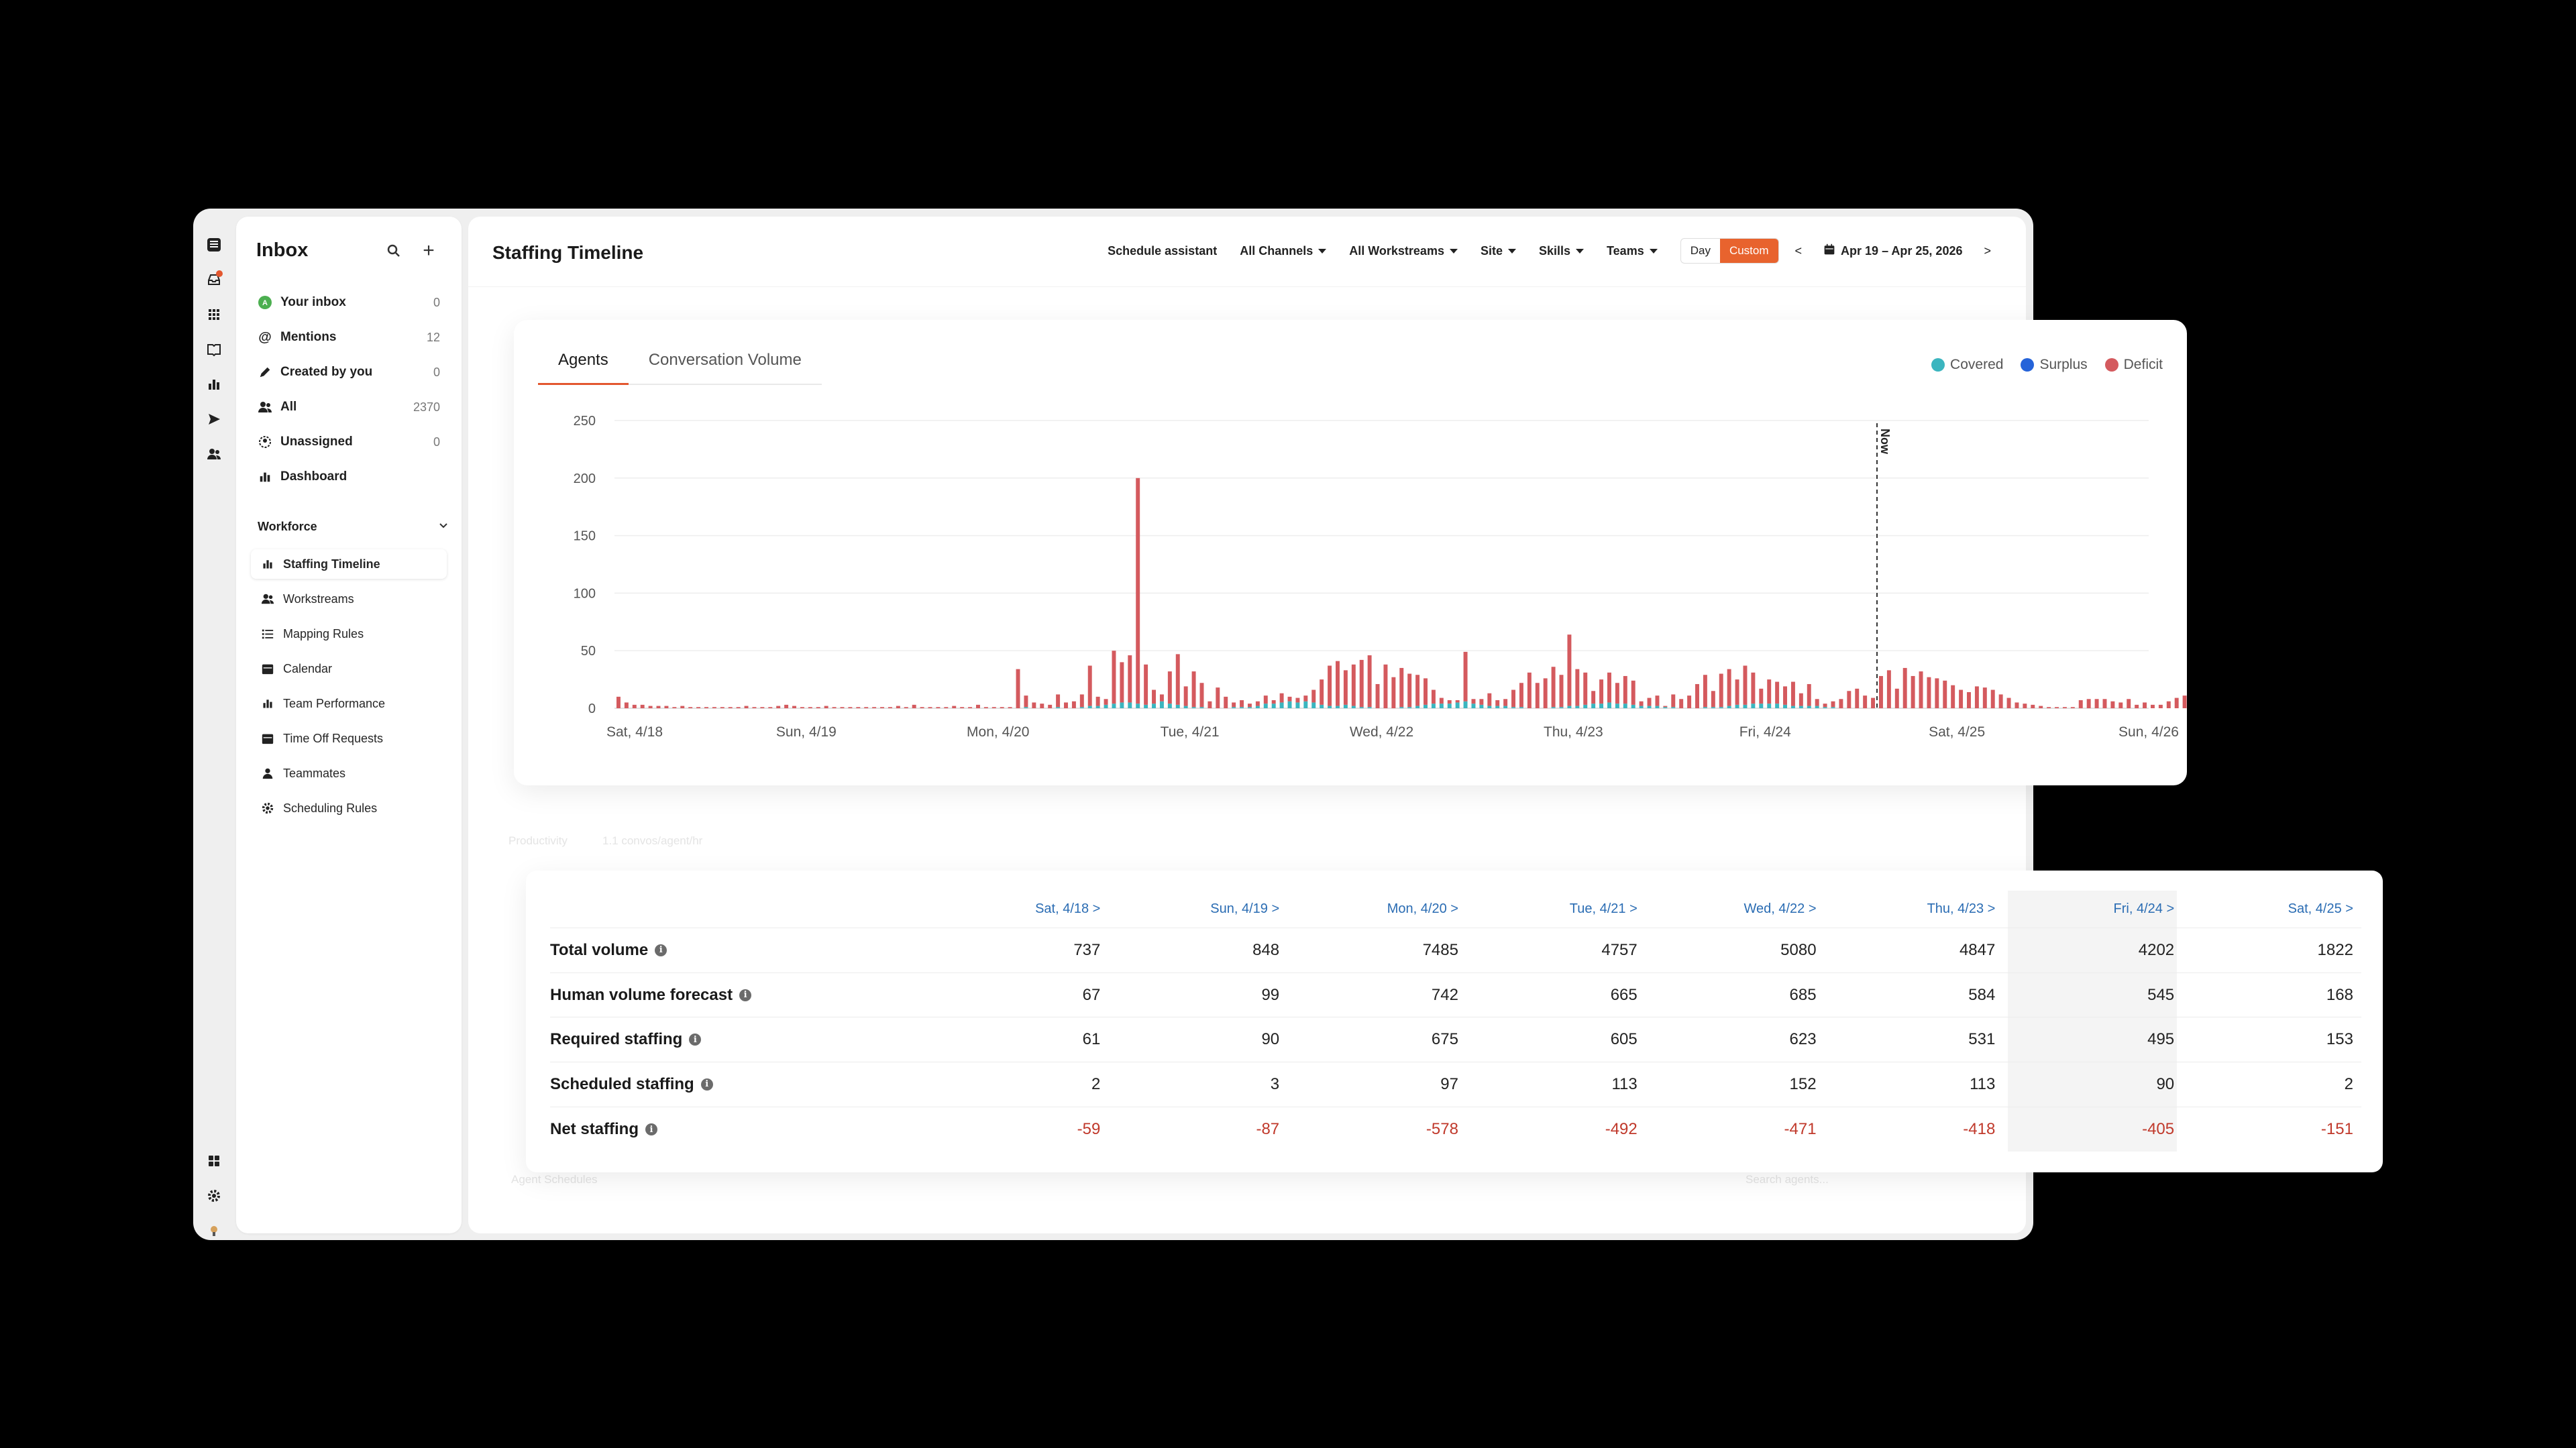 The width and height of the screenshot is (2576, 1448). Describe the element at coordinates (214, 1161) in the screenshot. I see `integrations-icon` at that location.